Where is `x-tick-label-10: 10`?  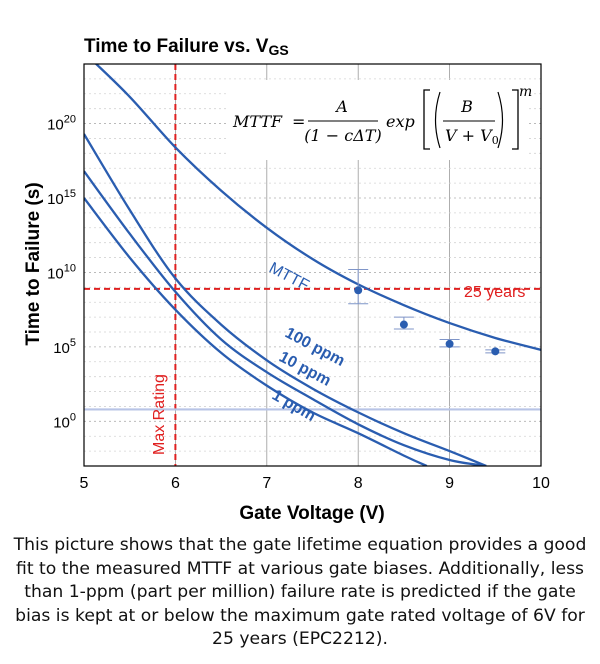
x-tick-label-10: 10 is located at coordinates (541, 483).